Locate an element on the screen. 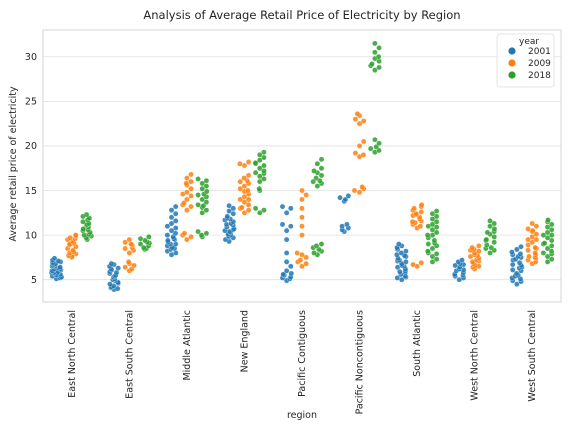  legend-label: 2001 is located at coordinates (539, 52).